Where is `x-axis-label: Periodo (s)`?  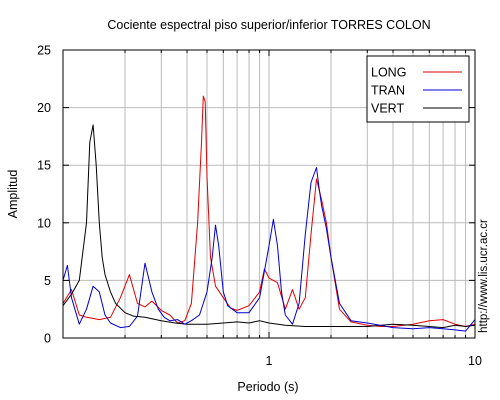
x-axis-label: Periodo (s) is located at coordinates (267, 387).